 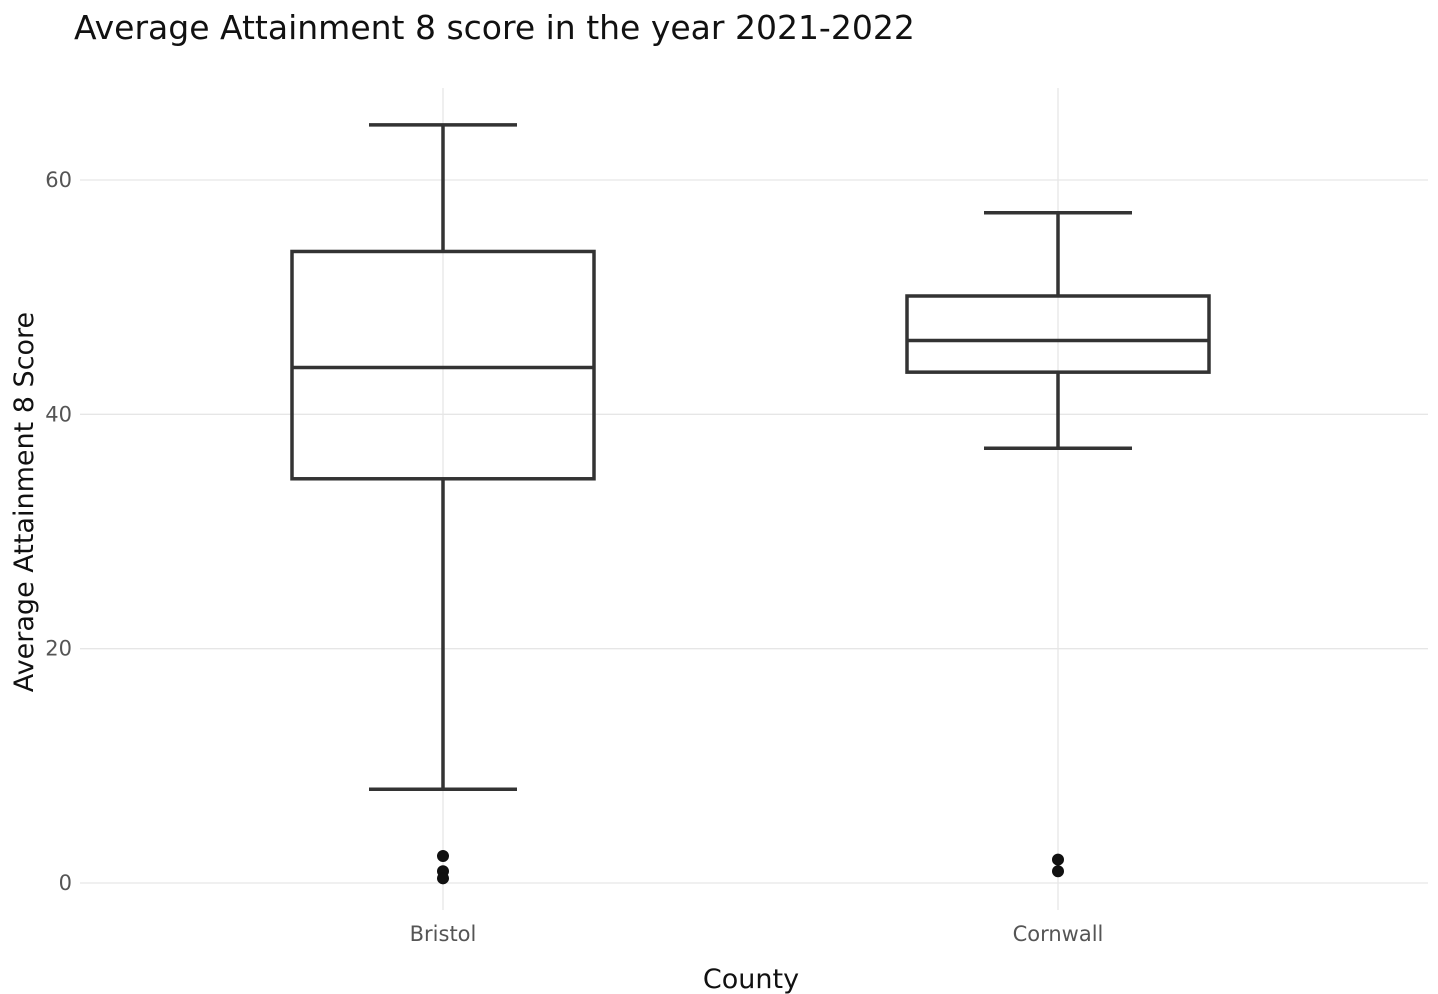 What do you see at coordinates (58, 414) in the screenshot?
I see `y-tick-label: 40` at bounding box center [58, 414].